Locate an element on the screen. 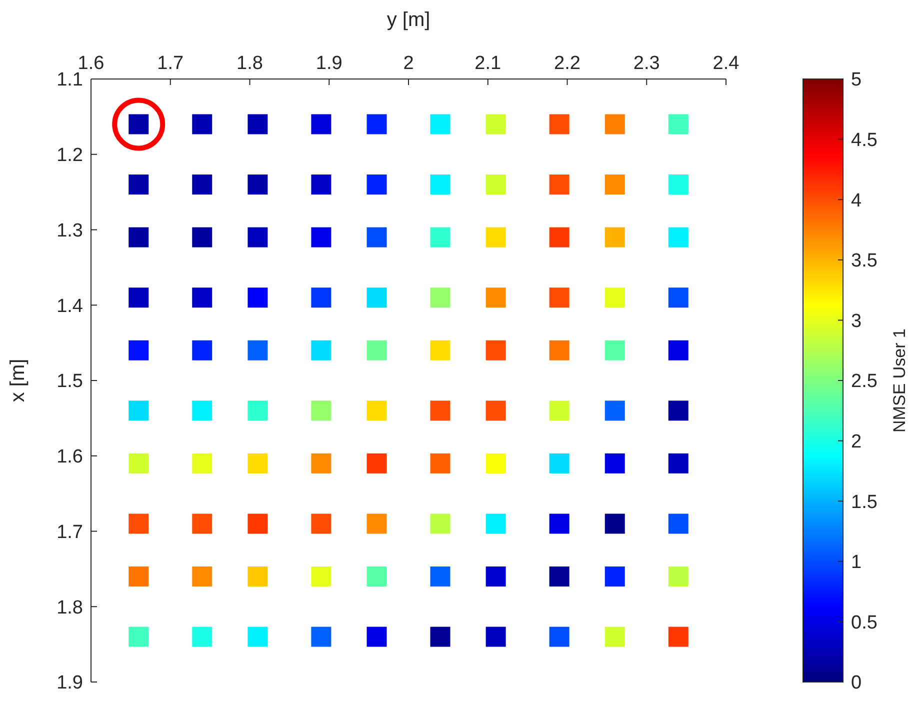  color-bar-title: NMSE User 1 is located at coordinates (899, 380).